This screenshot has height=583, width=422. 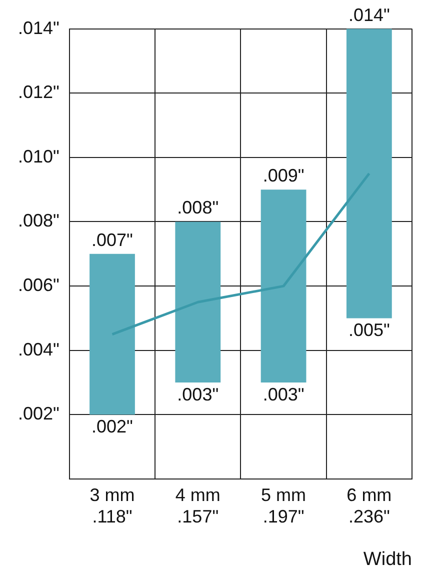 I want to click on x-tick-label: 6 mm .236", so click(x=369, y=505).